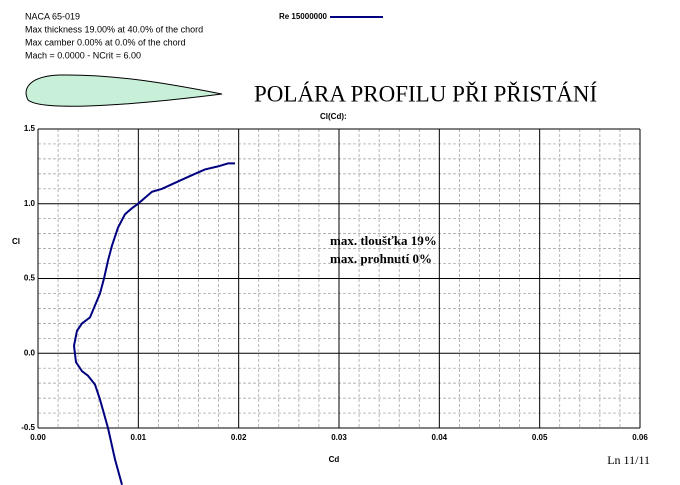 Image resolution: width=680 pixels, height=485 pixels. What do you see at coordinates (30, 352) in the screenshot?
I see `y-tick-label: 0.0` at bounding box center [30, 352].